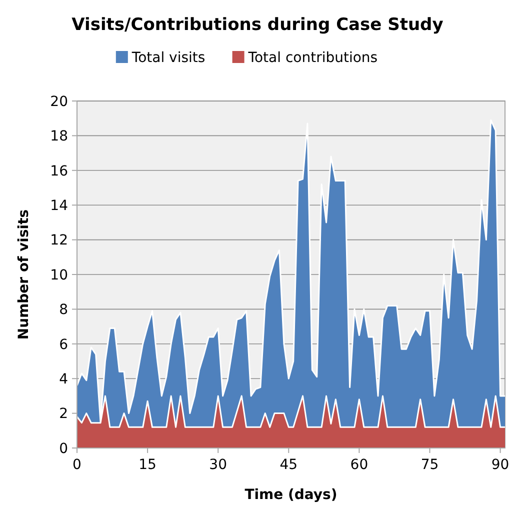 This screenshot has height=511, width=515. I want to click on y-tick-label: 2, so click(63, 414).